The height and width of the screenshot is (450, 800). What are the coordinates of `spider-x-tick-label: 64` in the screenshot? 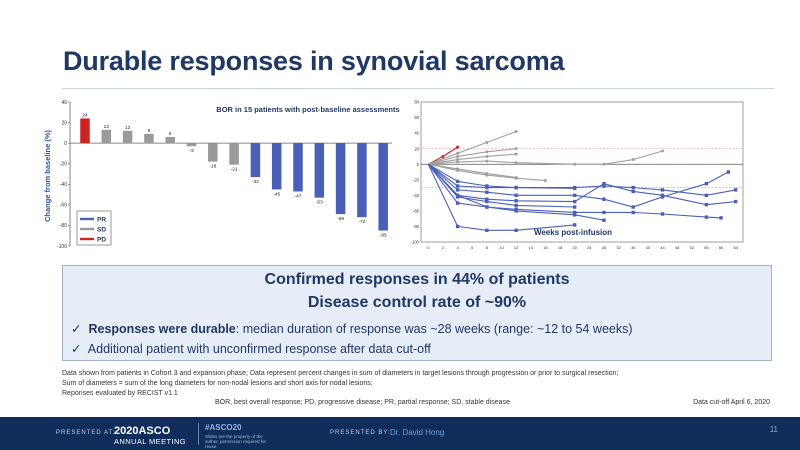 It's located at (735, 247).